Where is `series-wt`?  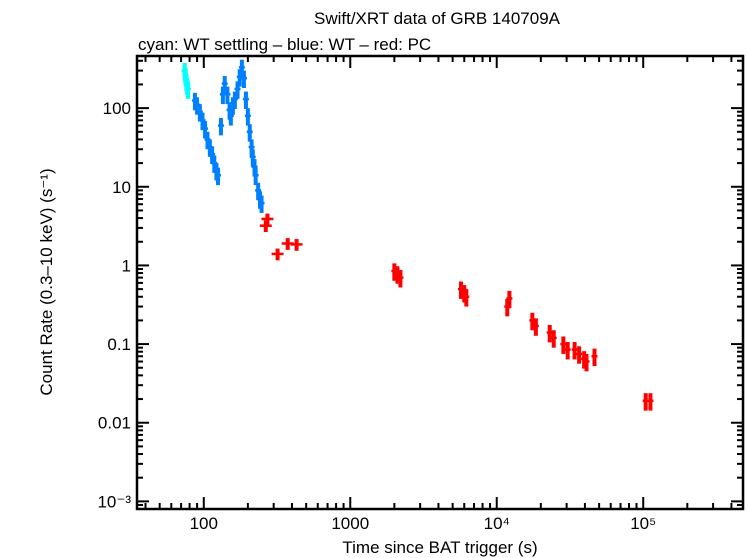
series-wt is located at coordinates (228, 136).